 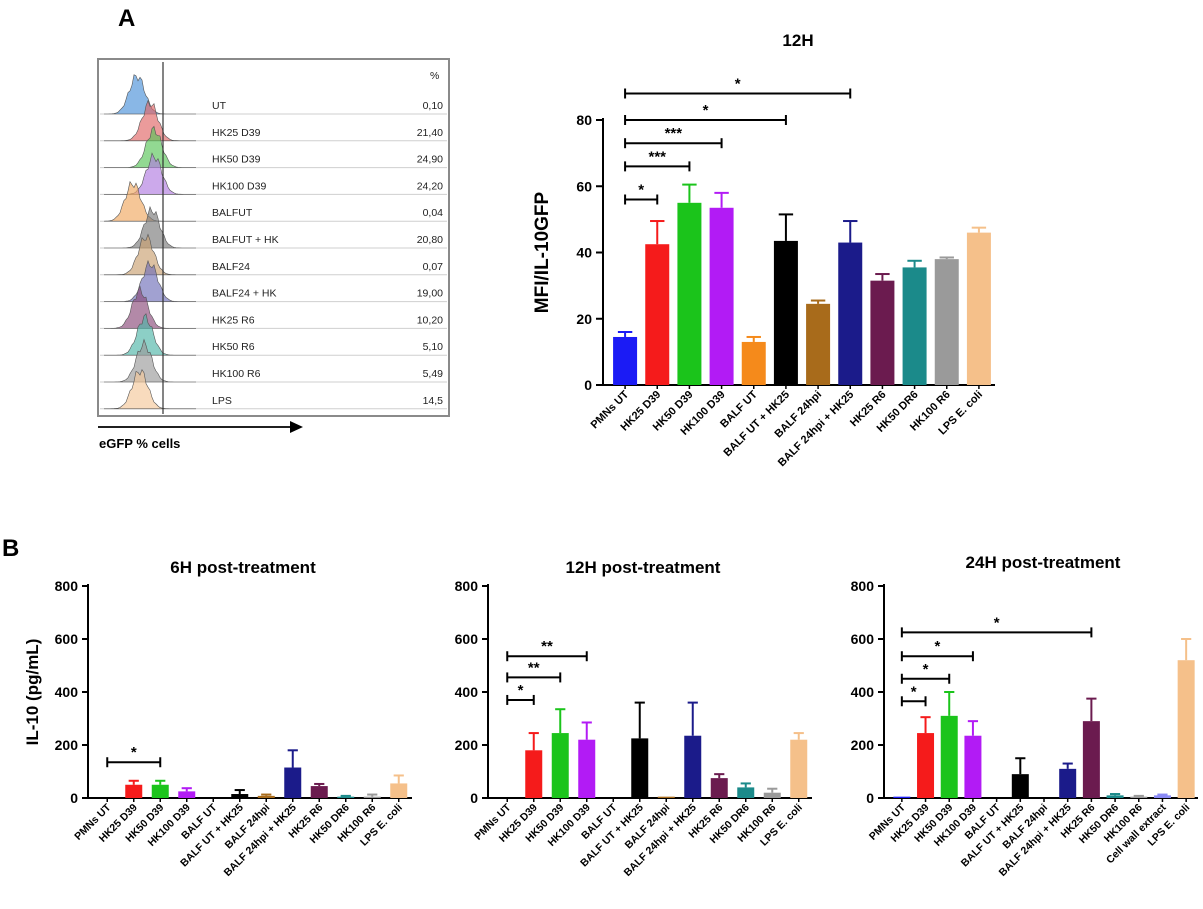 I want to click on flow-row-value: 21,40, so click(x=430, y=133).